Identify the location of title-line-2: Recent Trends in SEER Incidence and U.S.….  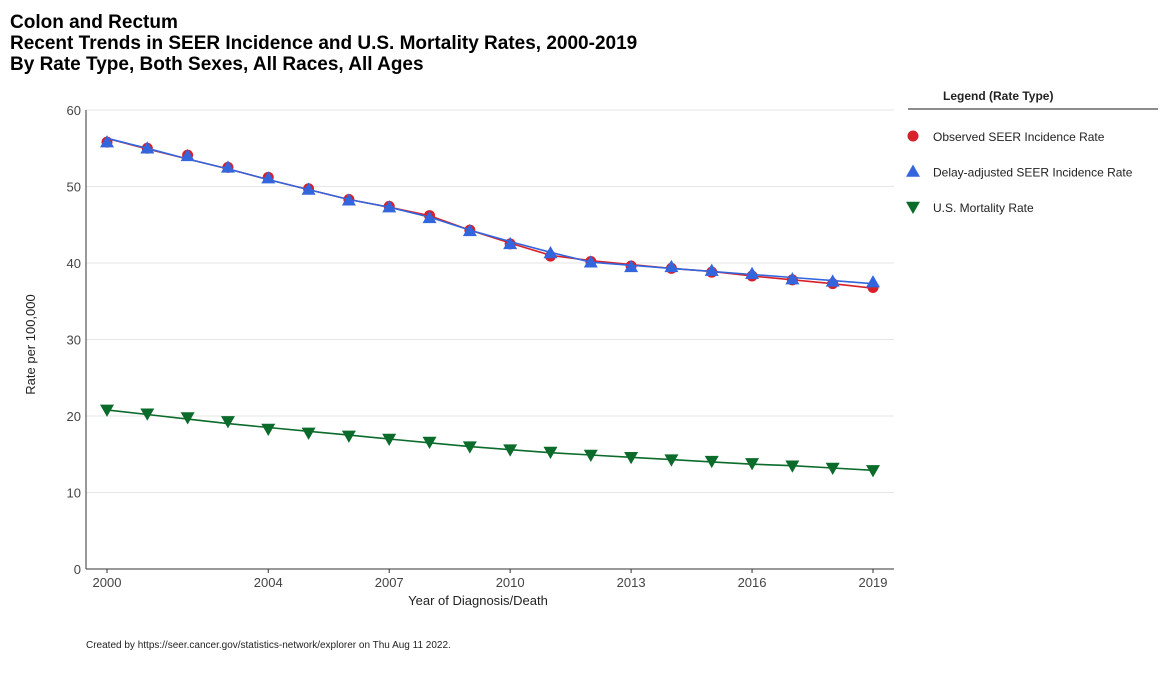
(324, 43).